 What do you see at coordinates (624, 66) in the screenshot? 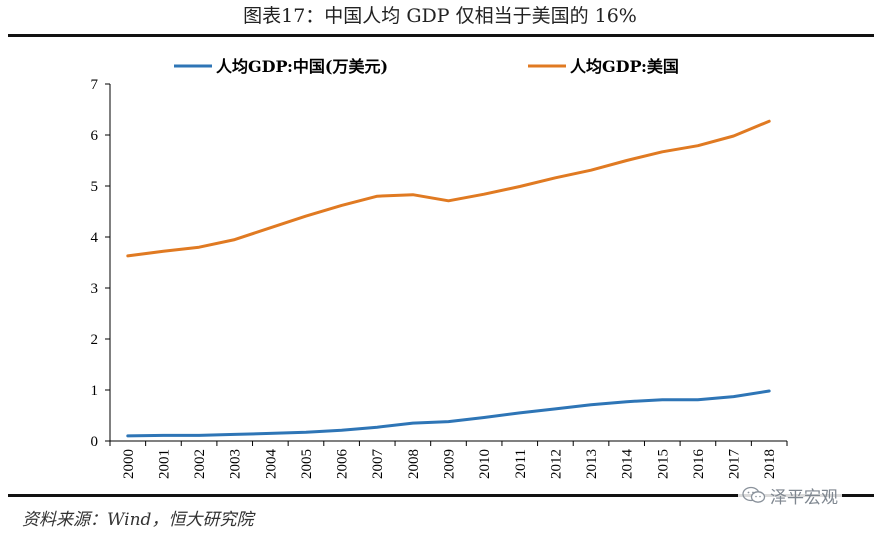
I see `legend-label-usa: 人均GDP:美国` at bounding box center [624, 66].